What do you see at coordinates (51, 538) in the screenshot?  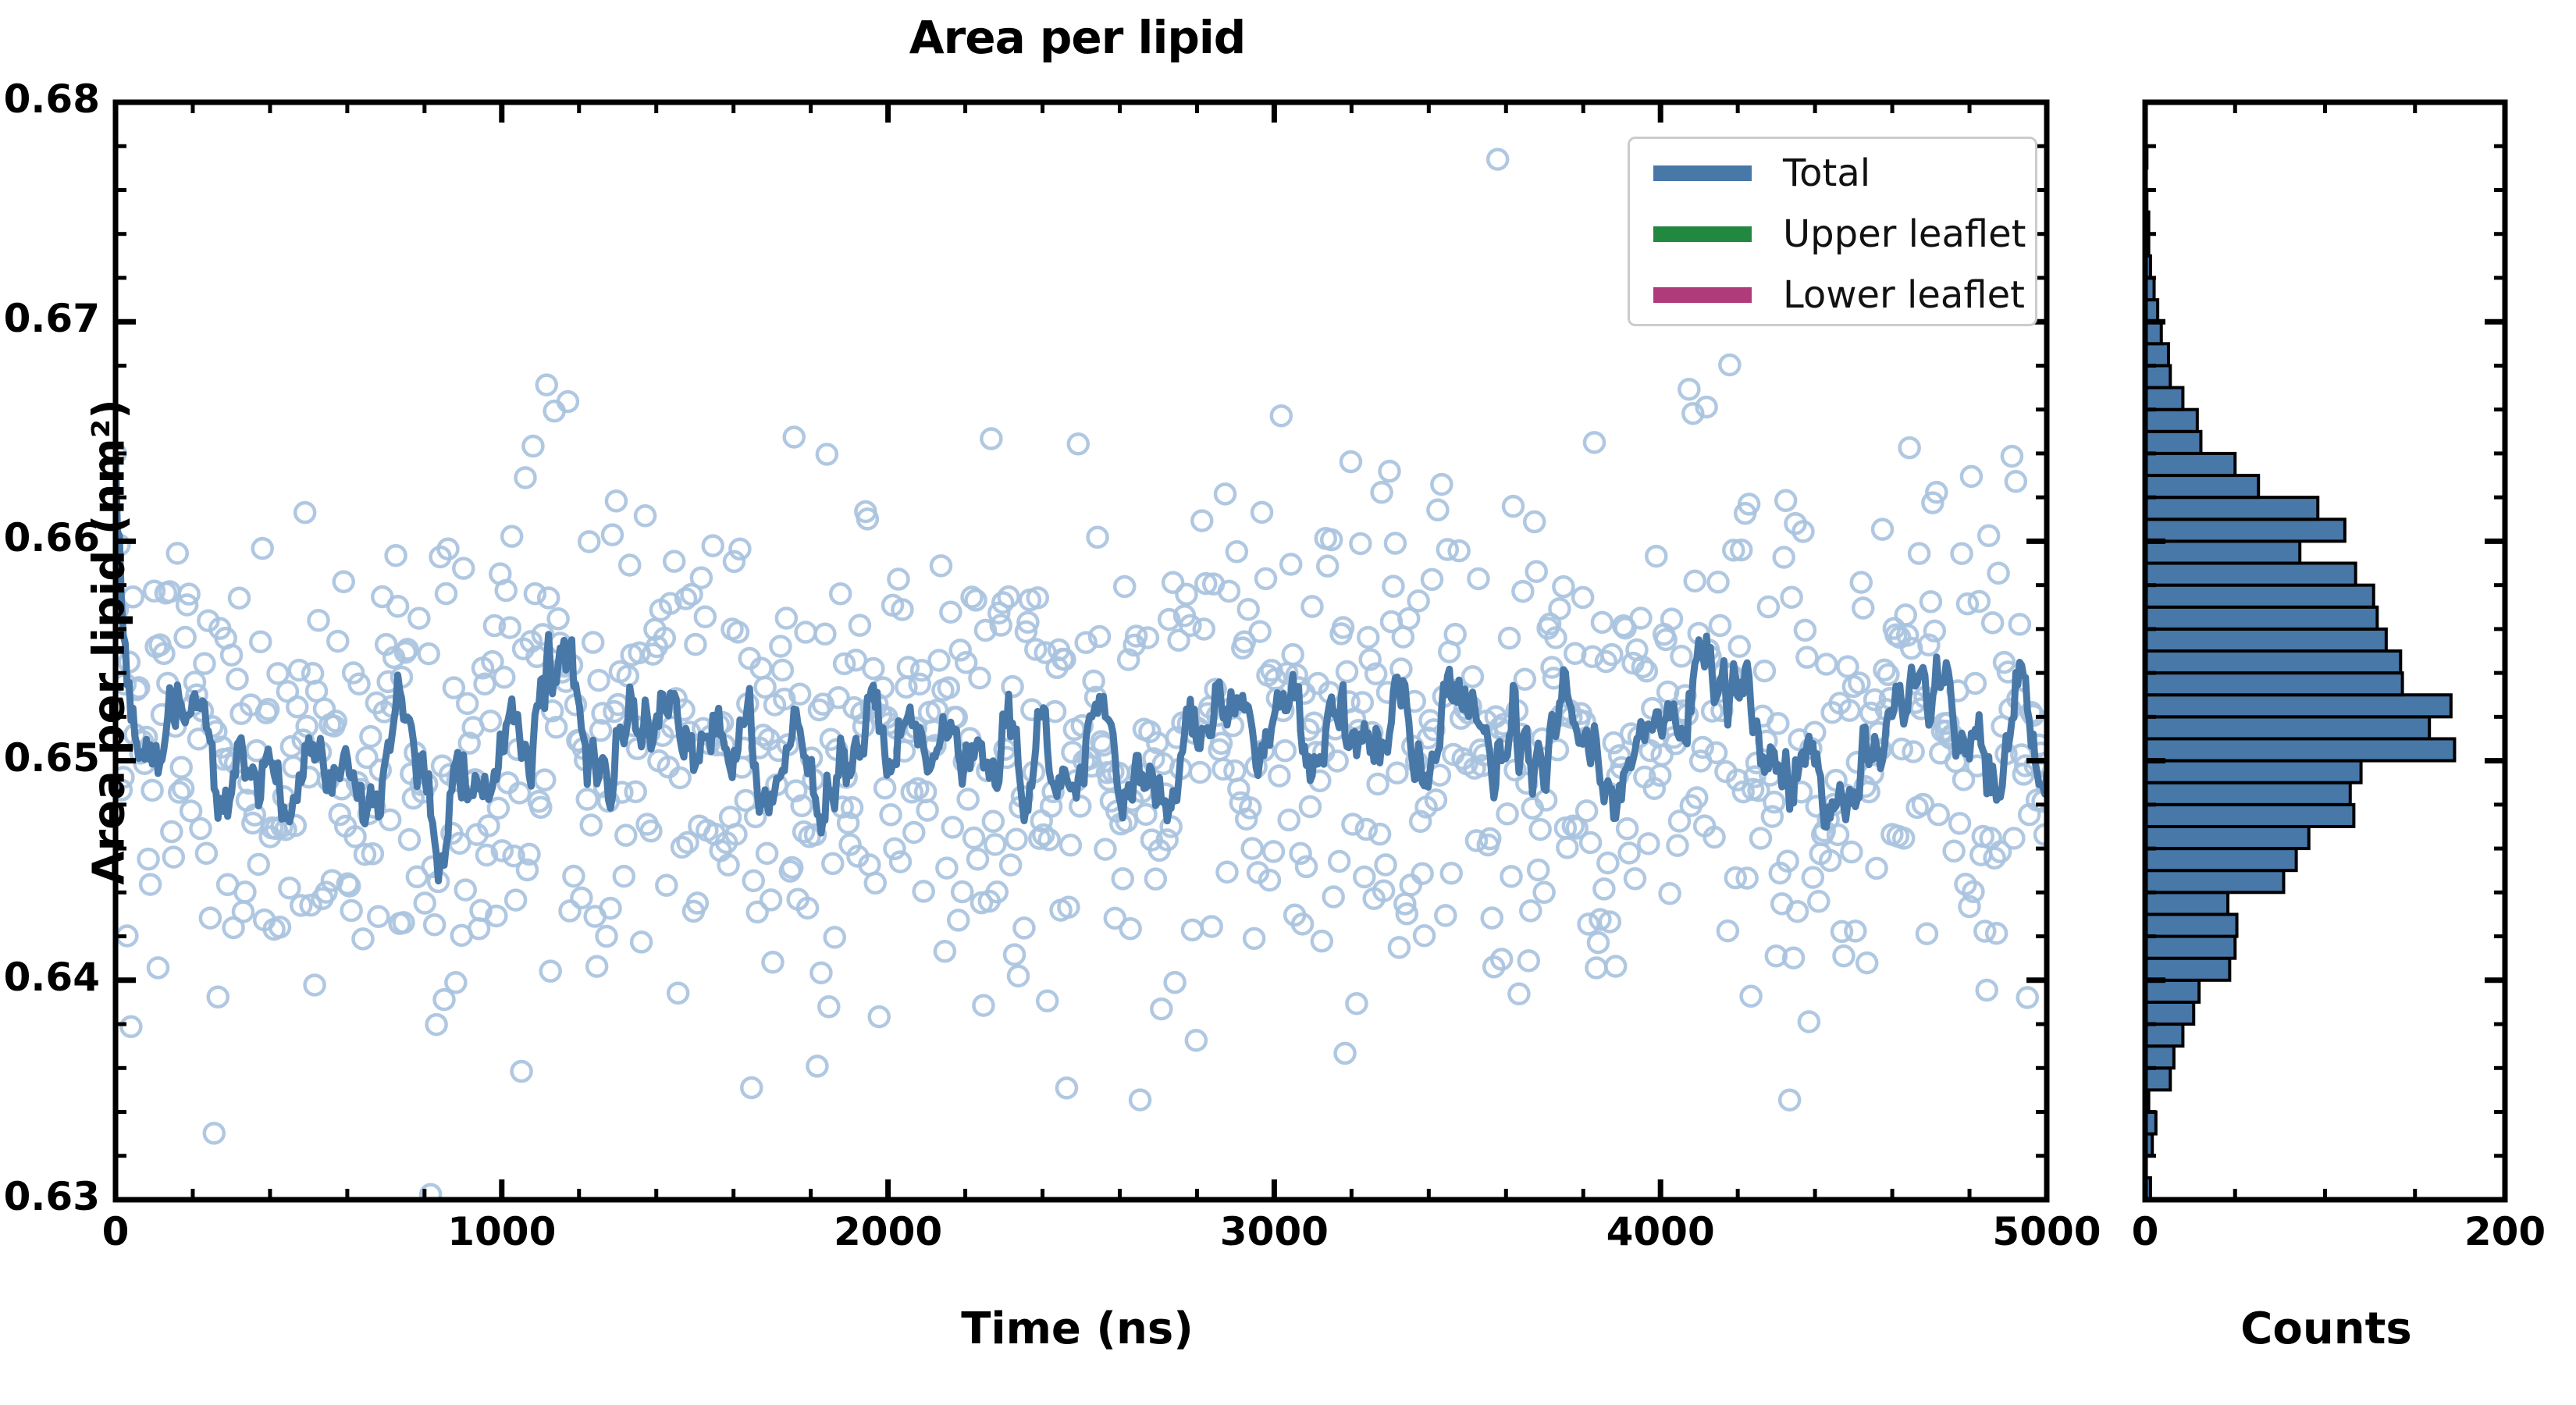 I see `y-tick-label: 0.66` at bounding box center [51, 538].